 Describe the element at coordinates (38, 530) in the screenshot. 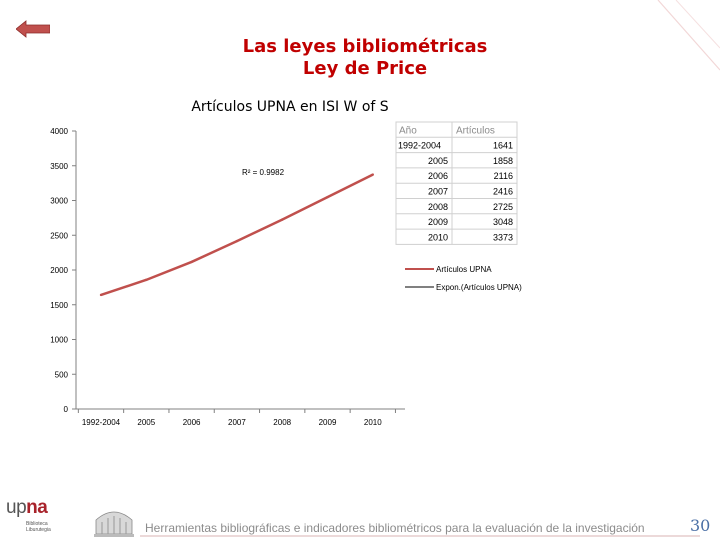

I see `logo-subtitle-line2: Liburutegia` at that location.